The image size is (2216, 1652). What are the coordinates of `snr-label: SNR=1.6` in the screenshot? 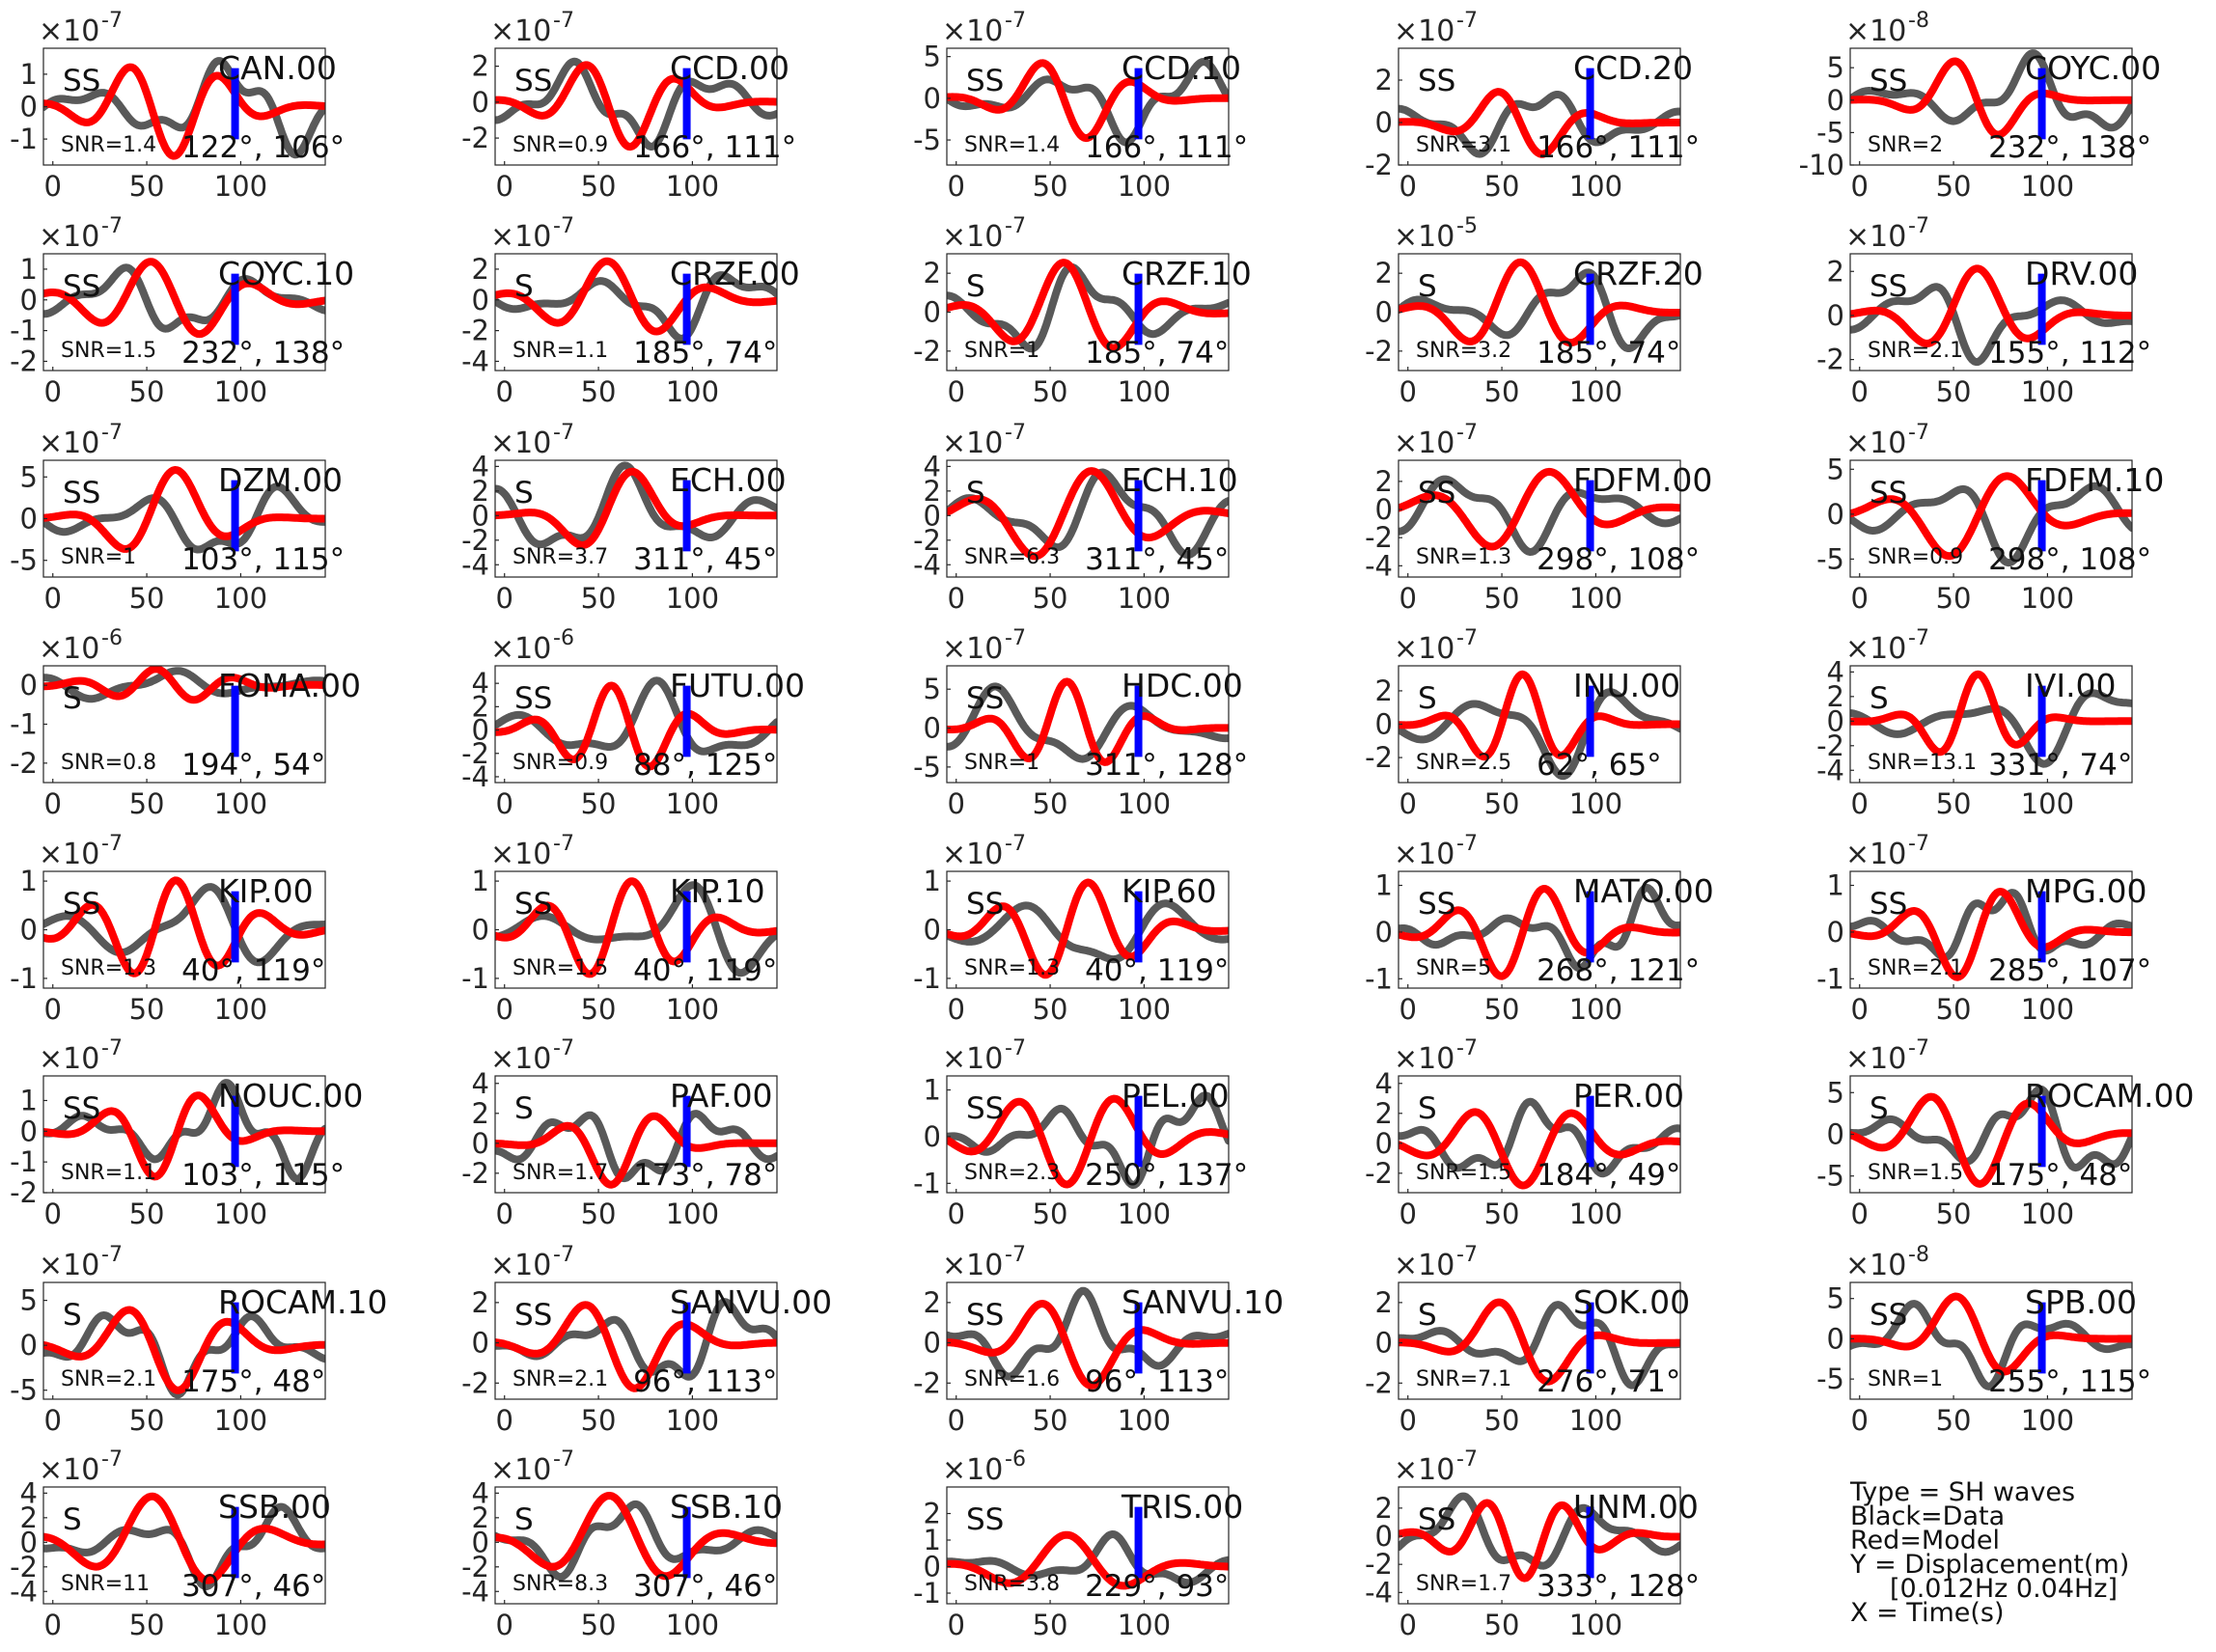 It's located at (1012, 1379).